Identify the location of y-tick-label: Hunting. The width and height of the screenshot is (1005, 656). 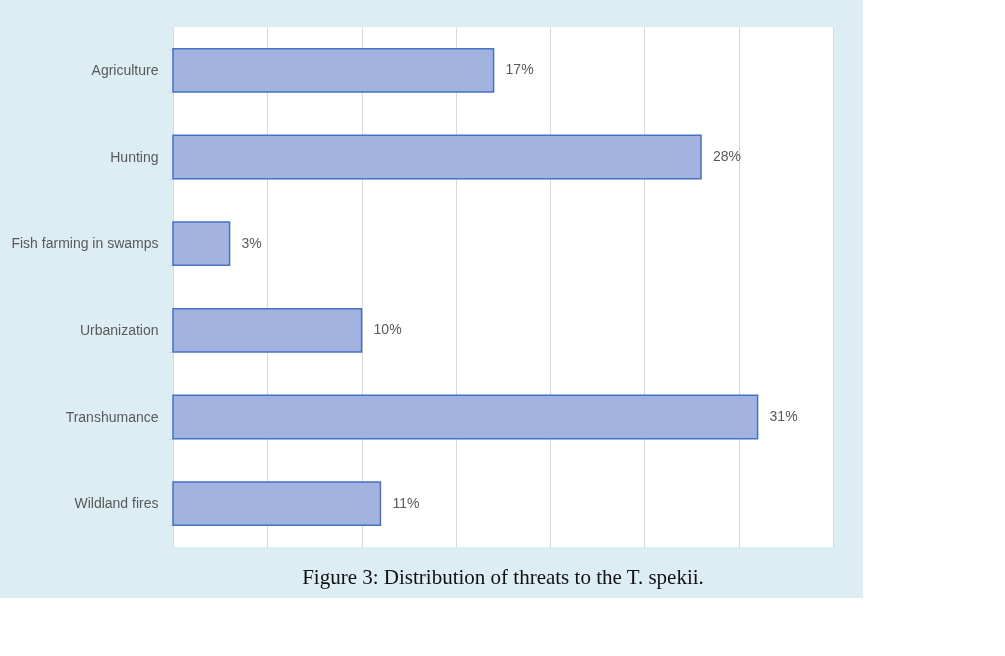
(134, 156).